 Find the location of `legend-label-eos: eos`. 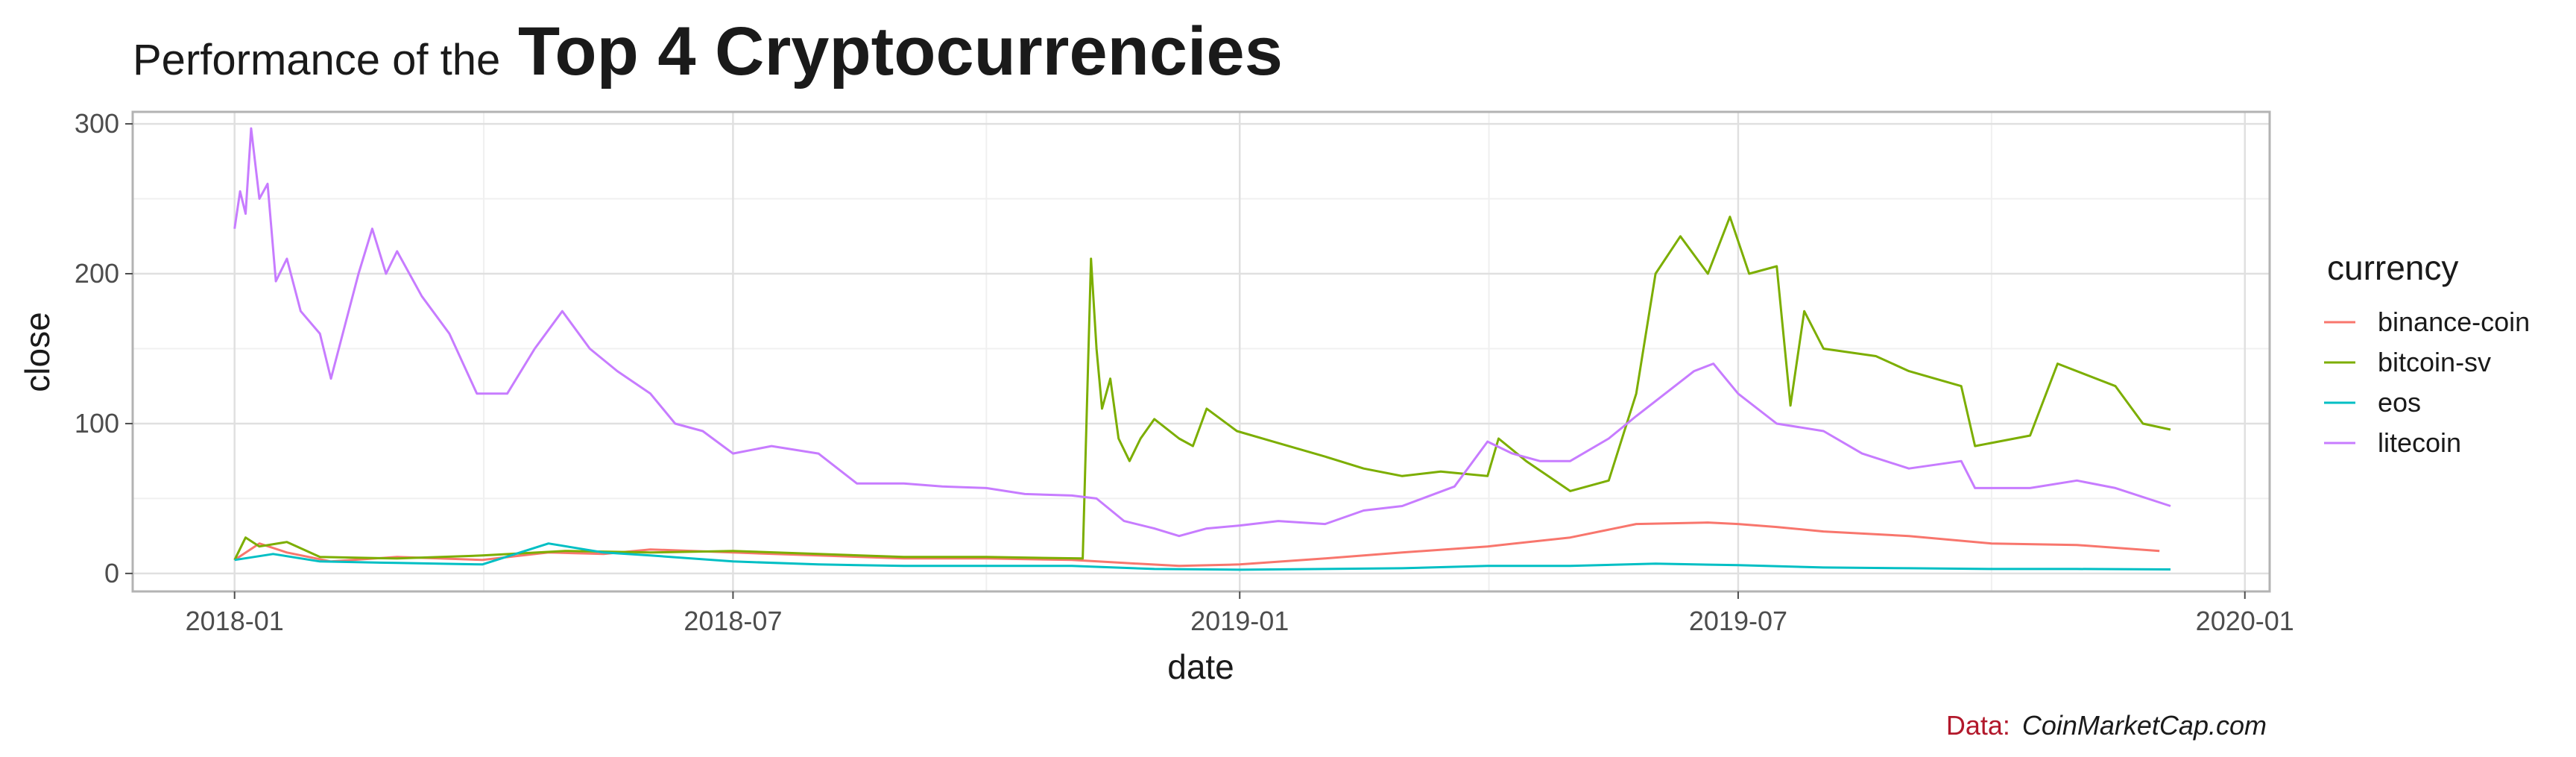

legend-label-eos: eos is located at coordinates (2399, 402).